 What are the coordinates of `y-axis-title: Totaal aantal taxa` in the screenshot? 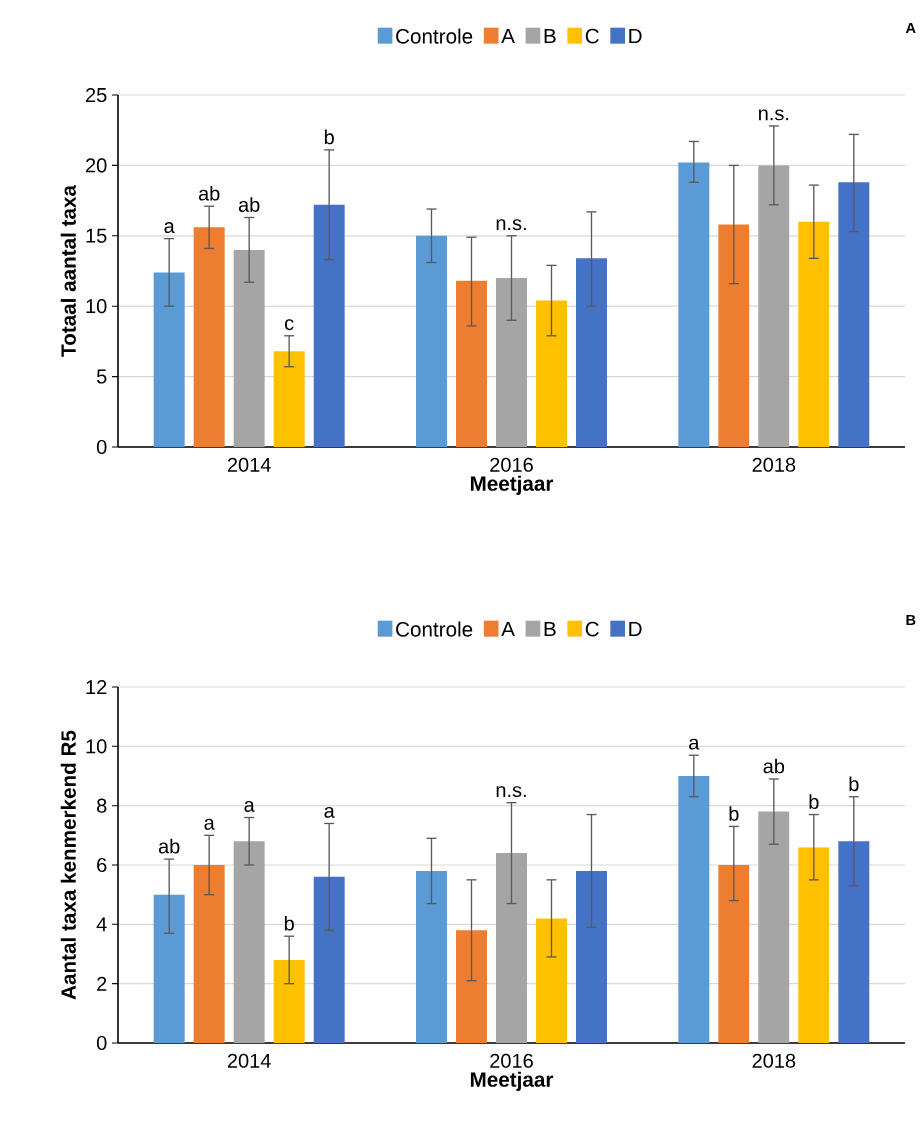 It's located at (68, 270).